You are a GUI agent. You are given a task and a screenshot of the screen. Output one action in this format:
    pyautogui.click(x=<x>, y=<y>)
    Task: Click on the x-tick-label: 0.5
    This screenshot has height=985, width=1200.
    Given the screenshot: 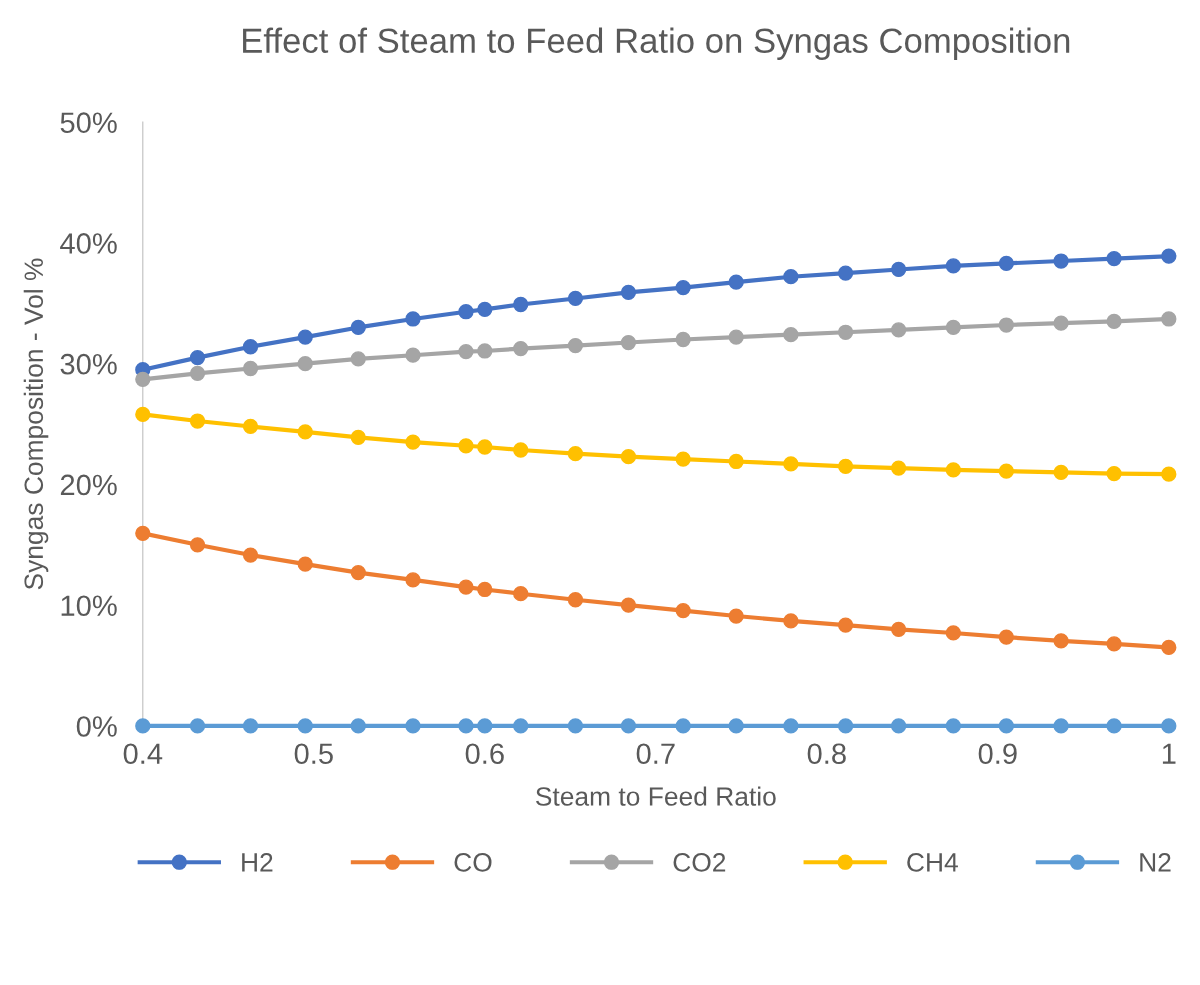 What is the action you would take?
    pyautogui.click(x=313, y=754)
    